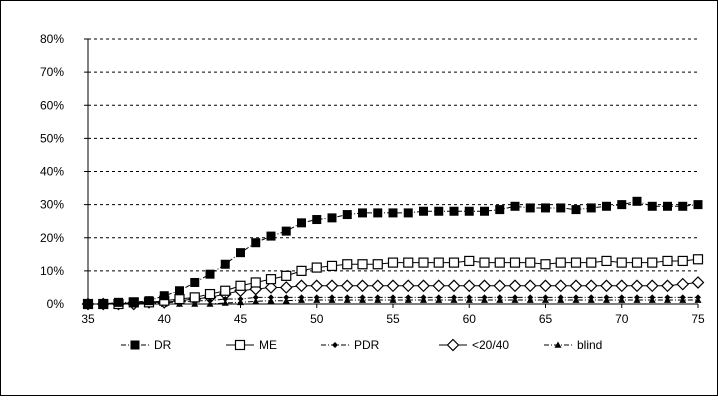 Image resolution: width=718 pixels, height=400 pixels. Describe the element at coordinates (52, 39) in the screenshot. I see `y-tick-label: 80%` at that location.